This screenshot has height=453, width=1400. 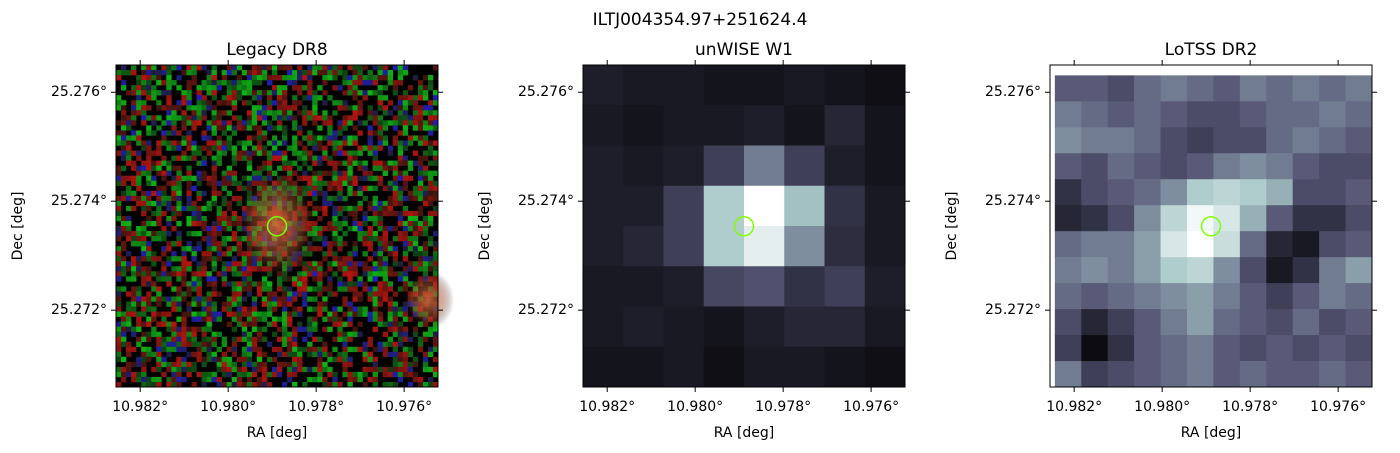 What do you see at coordinates (546, 201) in the screenshot?
I see `y-tick-label: 25.274°` at bounding box center [546, 201].